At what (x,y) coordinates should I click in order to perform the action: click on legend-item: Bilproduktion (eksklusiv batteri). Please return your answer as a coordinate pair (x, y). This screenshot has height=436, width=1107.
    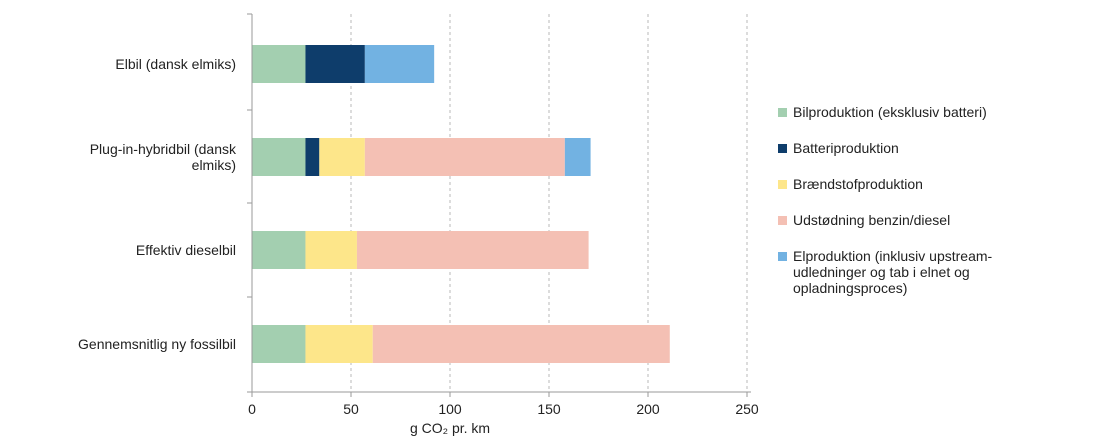
    Looking at the image, I should click on (938, 112).